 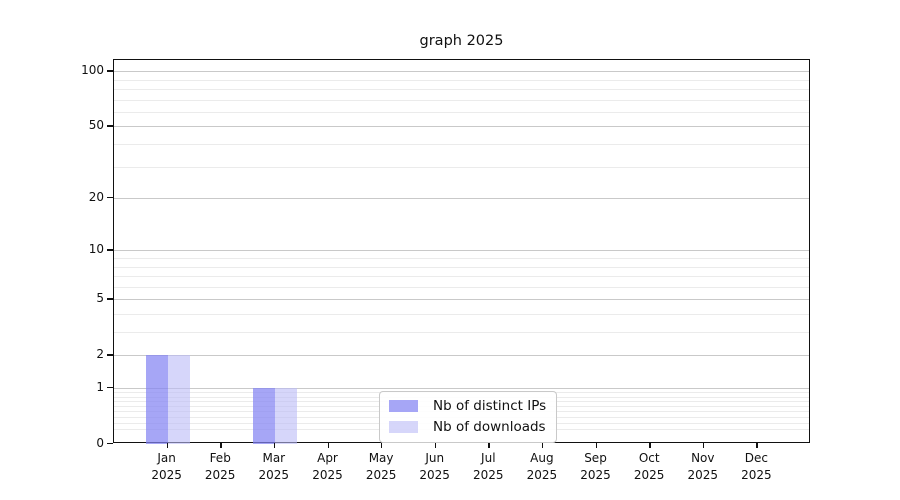 I want to click on x-tick-label: Feb 2025, so click(x=220, y=466).